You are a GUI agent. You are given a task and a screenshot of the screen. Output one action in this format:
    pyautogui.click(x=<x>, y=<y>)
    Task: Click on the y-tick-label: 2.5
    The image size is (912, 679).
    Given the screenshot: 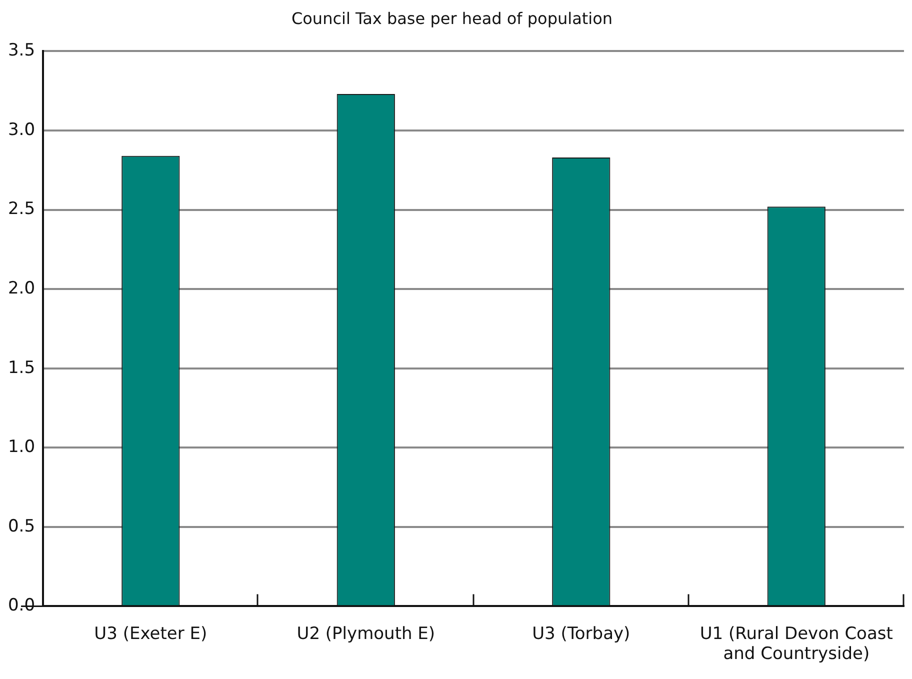 What is the action you would take?
    pyautogui.click(x=22, y=209)
    